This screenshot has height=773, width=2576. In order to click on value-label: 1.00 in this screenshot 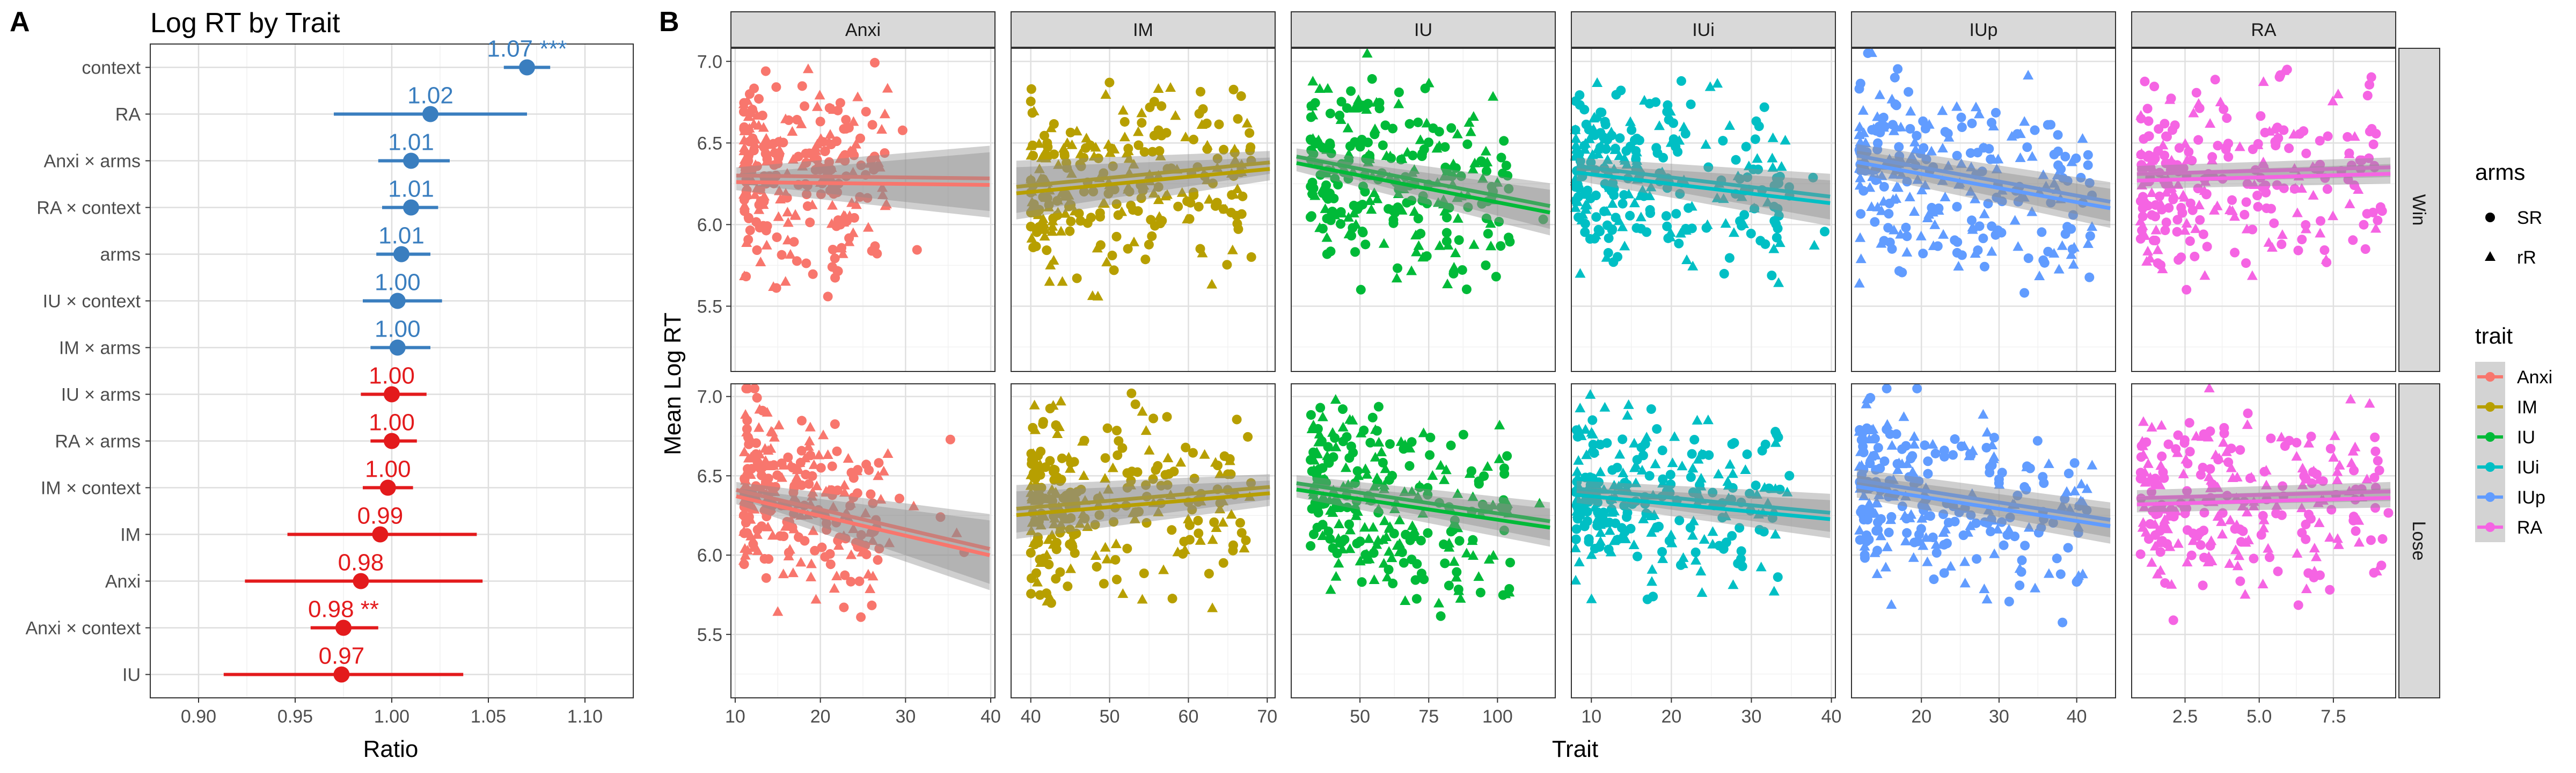, I will do `click(388, 469)`.